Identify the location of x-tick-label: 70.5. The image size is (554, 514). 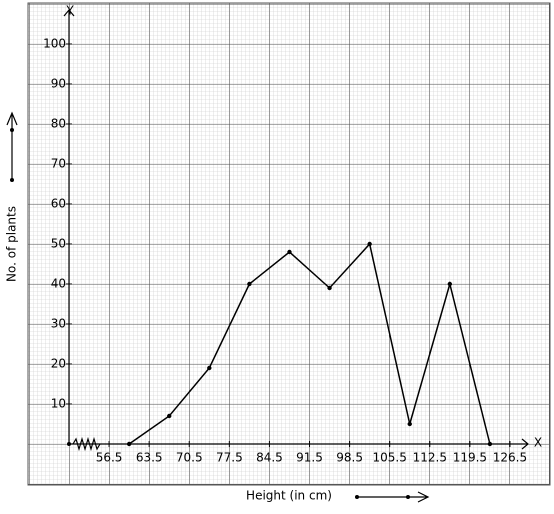
(189, 458).